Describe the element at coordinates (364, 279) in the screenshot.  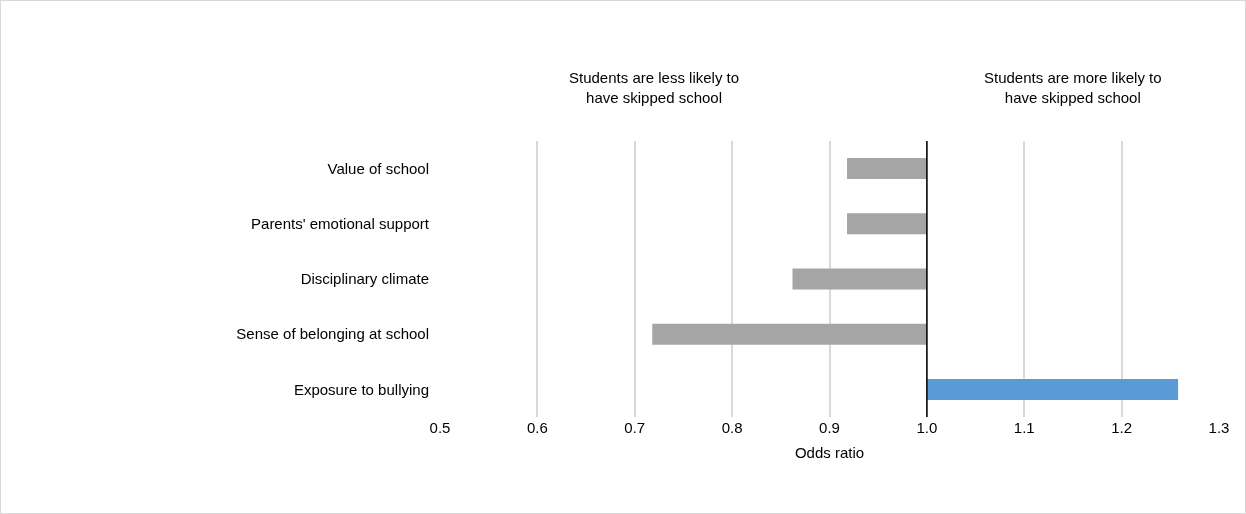
I see `y-tick-label: Disciplinary climate` at that location.